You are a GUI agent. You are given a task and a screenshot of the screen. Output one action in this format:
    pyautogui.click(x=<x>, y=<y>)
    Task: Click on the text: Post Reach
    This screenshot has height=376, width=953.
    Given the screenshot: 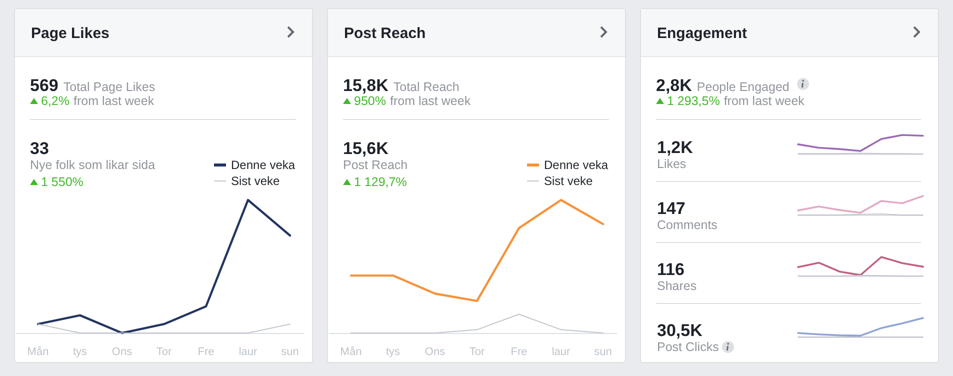 What is the action you would take?
    pyautogui.click(x=375, y=165)
    